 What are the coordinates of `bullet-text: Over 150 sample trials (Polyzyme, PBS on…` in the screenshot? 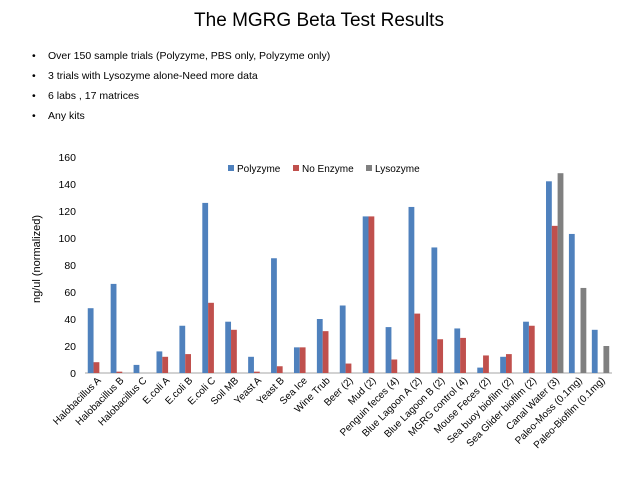 It's located at (189, 56).